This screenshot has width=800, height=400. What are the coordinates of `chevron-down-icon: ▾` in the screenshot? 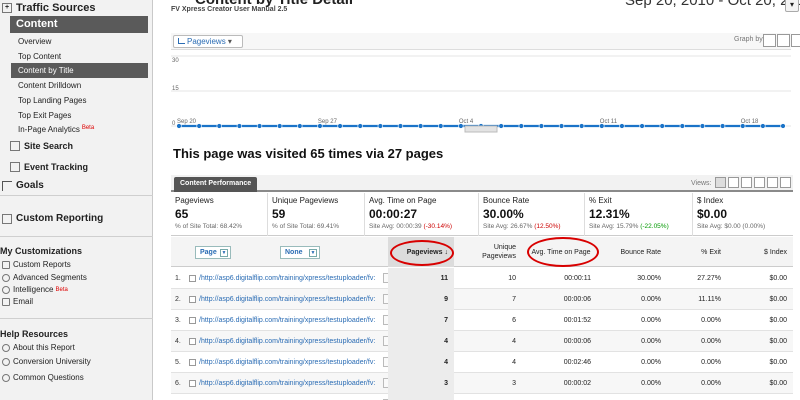 It's located at (792, 6).